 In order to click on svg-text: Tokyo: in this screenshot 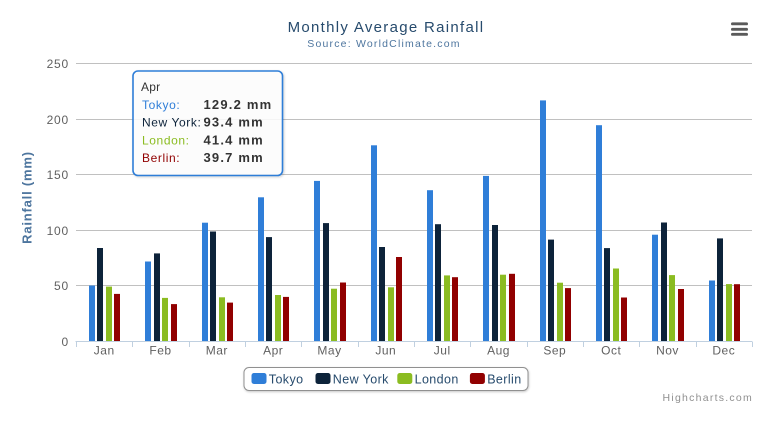, I will do `click(161, 105)`.